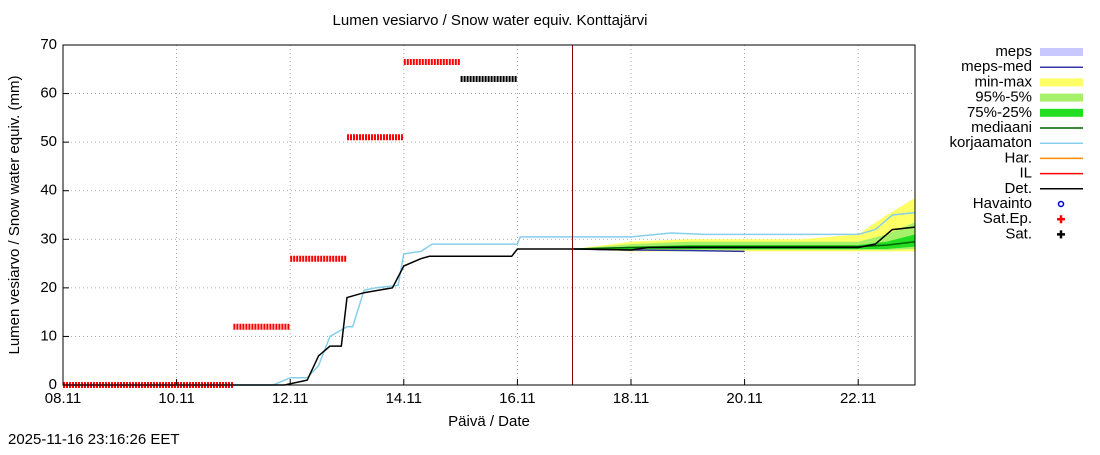 The height and width of the screenshot is (455, 1100). Describe the element at coordinates (176, 398) in the screenshot. I see `x-tick-label: 10.11` at that location.